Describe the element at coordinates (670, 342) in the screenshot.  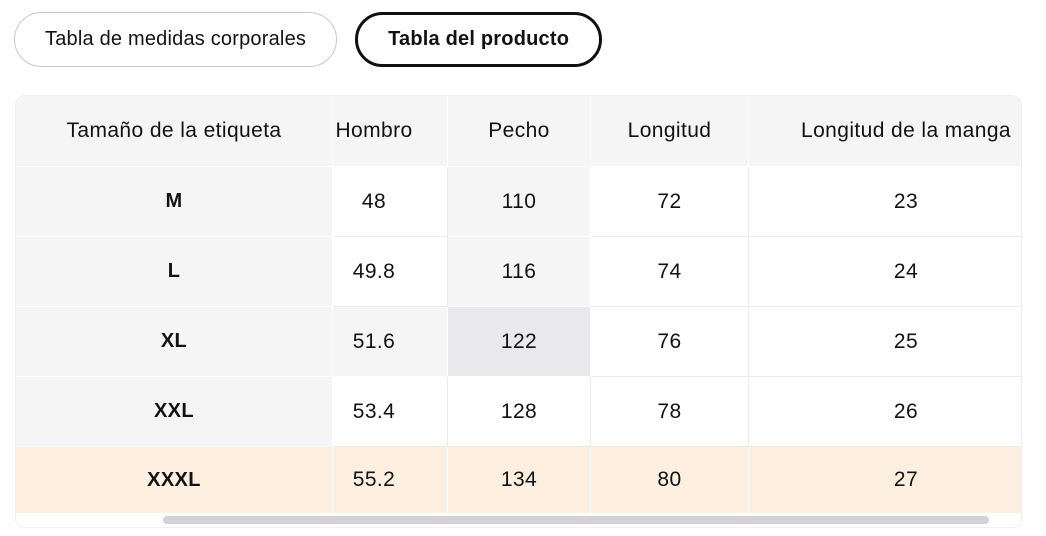
I see `value-cell: 76` at that location.